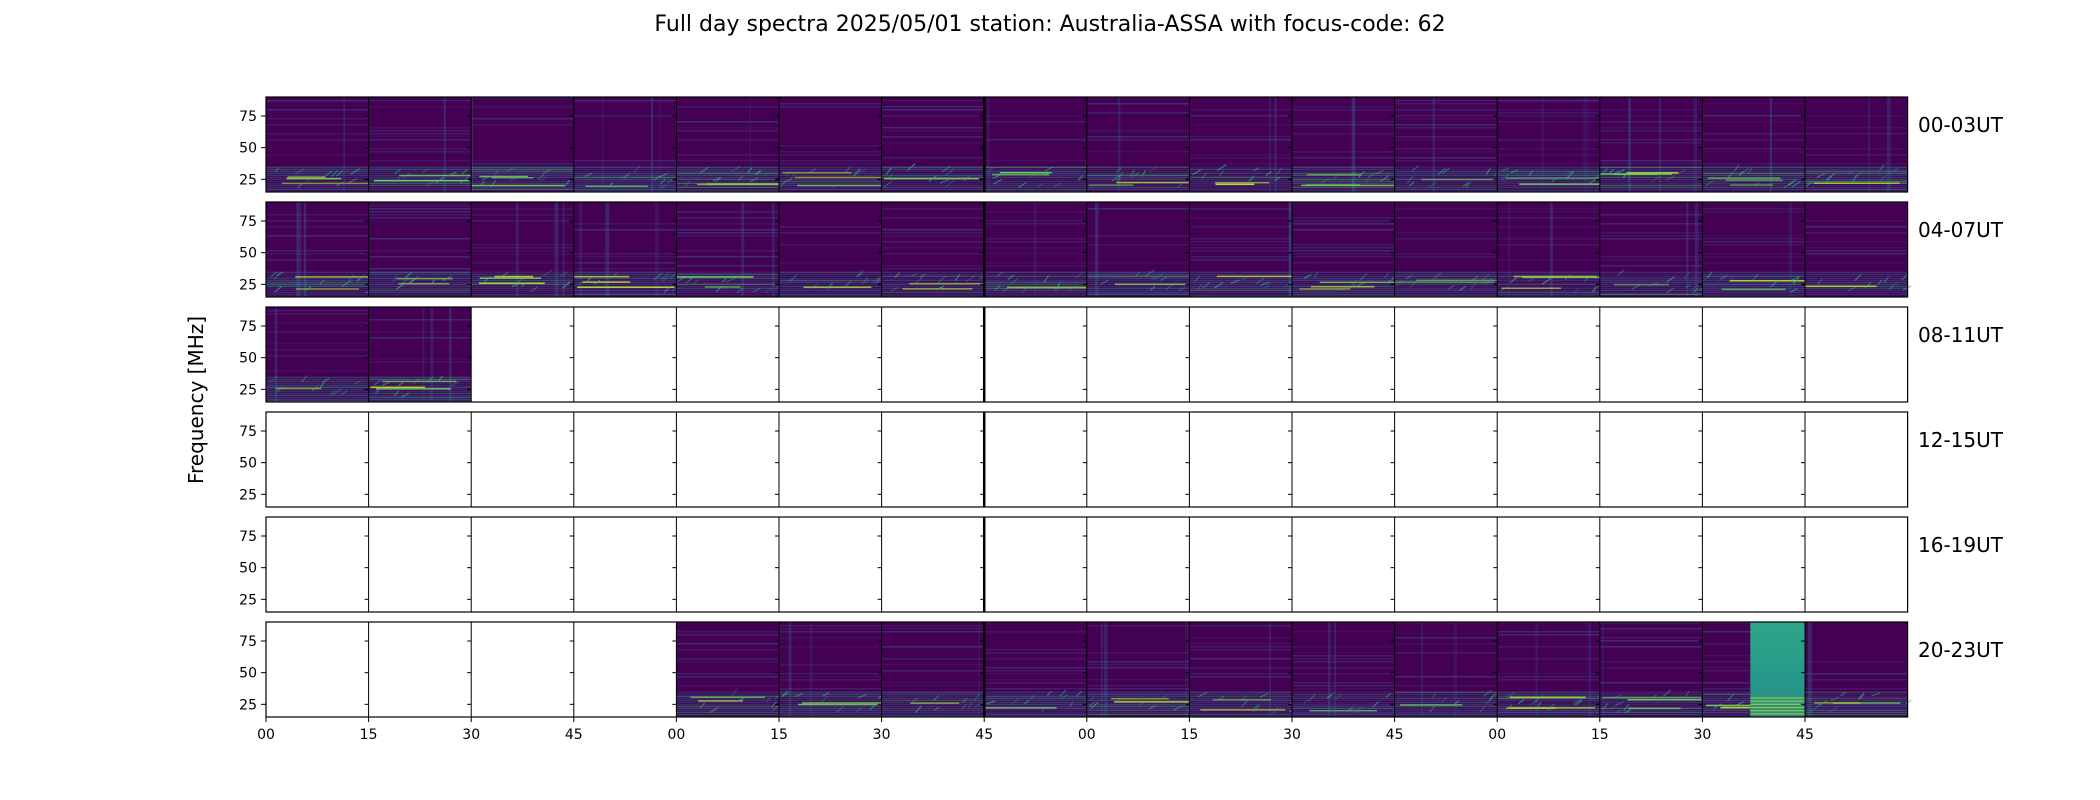 This screenshot has height=800, width=2100. Describe the element at coordinates (1961, 335) in the screenshot. I see `row-label: 08-11UT` at that location.